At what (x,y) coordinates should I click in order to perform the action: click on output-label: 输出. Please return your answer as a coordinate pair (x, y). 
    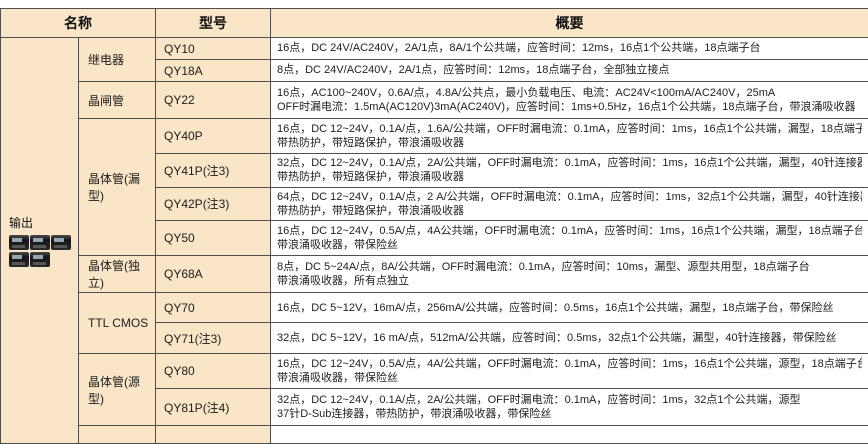
    Looking at the image, I should click on (43, 222).